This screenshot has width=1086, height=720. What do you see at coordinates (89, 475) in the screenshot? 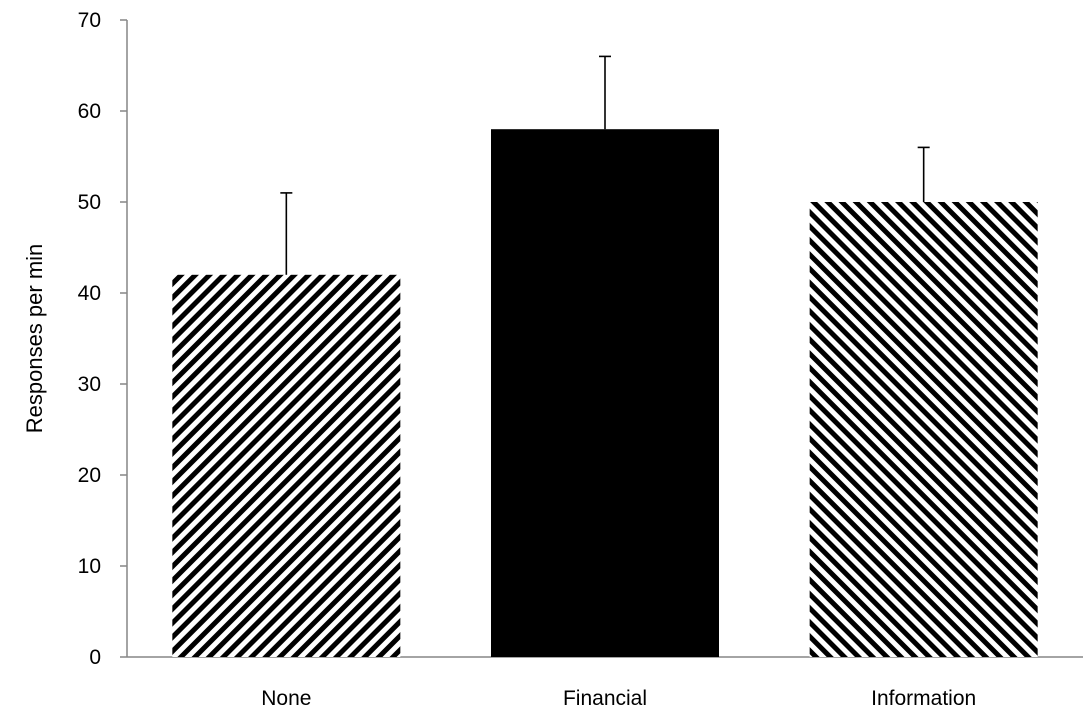
I see `y-tick-label: 20` at bounding box center [89, 475].